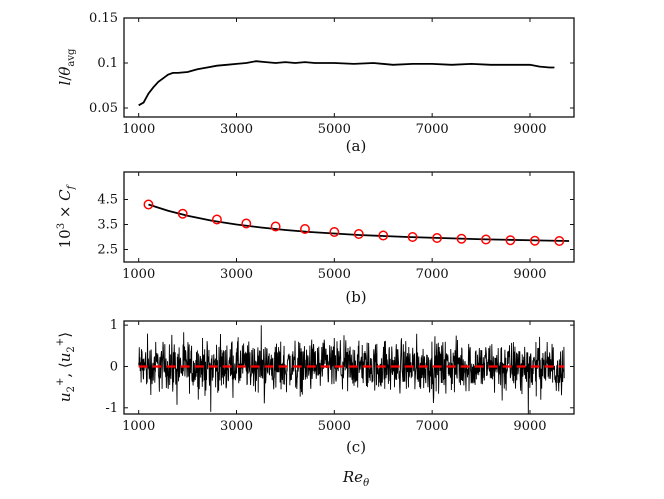 The height and width of the screenshot is (499, 664). I want to click on series-group-a, so click(346, 83).